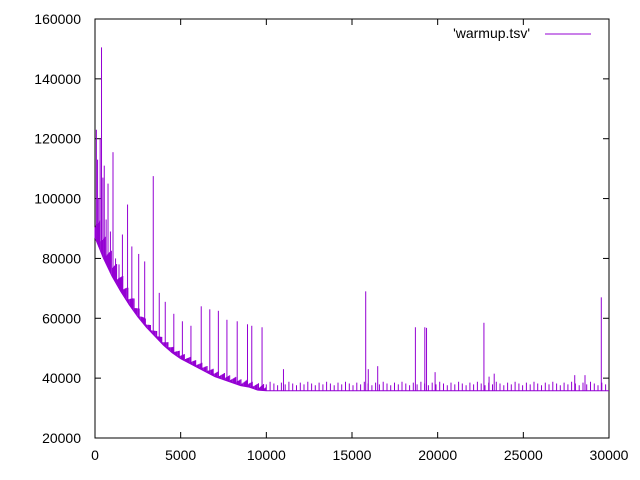 Image resolution: width=640 pixels, height=480 pixels. I want to click on x-tick-label: 0, so click(95, 455).